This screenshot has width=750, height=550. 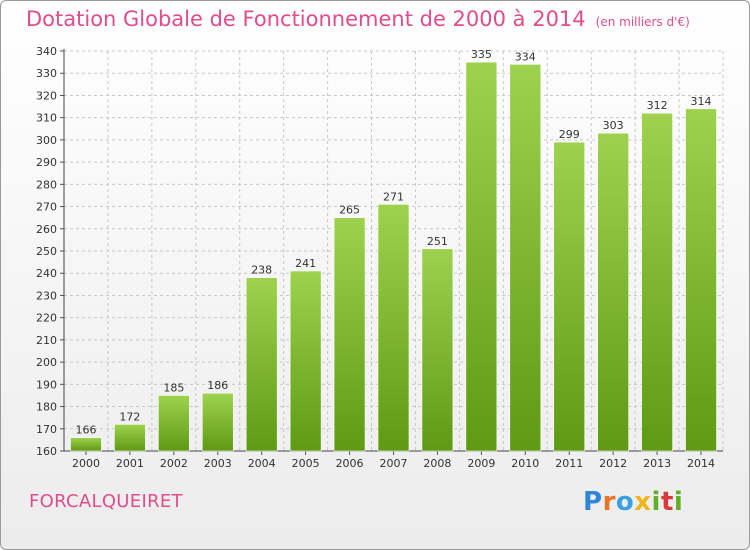 What do you see at coordinates (46, 140) in the screenshot?
I see `y-tick-label: 300` at bounding box center [46, 140].